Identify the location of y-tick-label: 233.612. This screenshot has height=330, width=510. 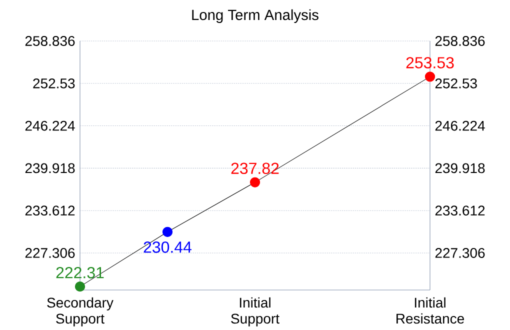
(50, 211).